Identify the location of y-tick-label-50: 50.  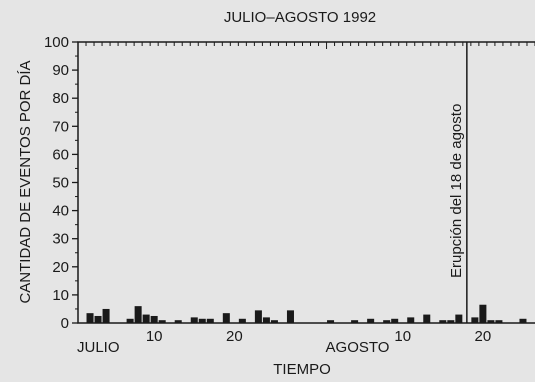
(60, 183).